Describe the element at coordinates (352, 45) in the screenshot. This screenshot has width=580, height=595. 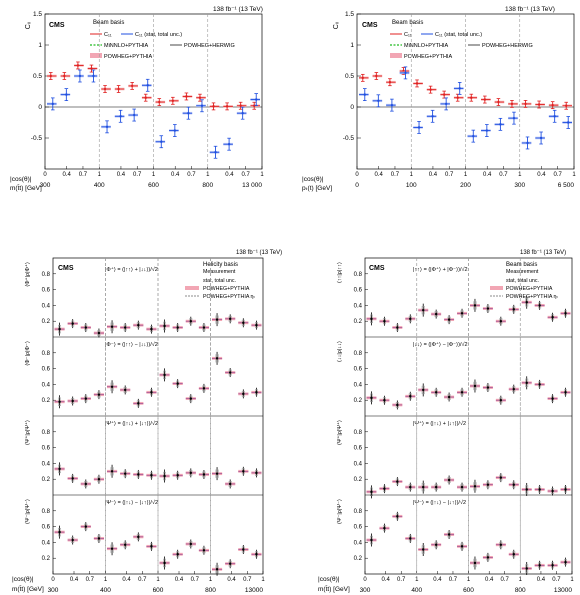
I see `panel-b-y-tick-label: 1` at that location.